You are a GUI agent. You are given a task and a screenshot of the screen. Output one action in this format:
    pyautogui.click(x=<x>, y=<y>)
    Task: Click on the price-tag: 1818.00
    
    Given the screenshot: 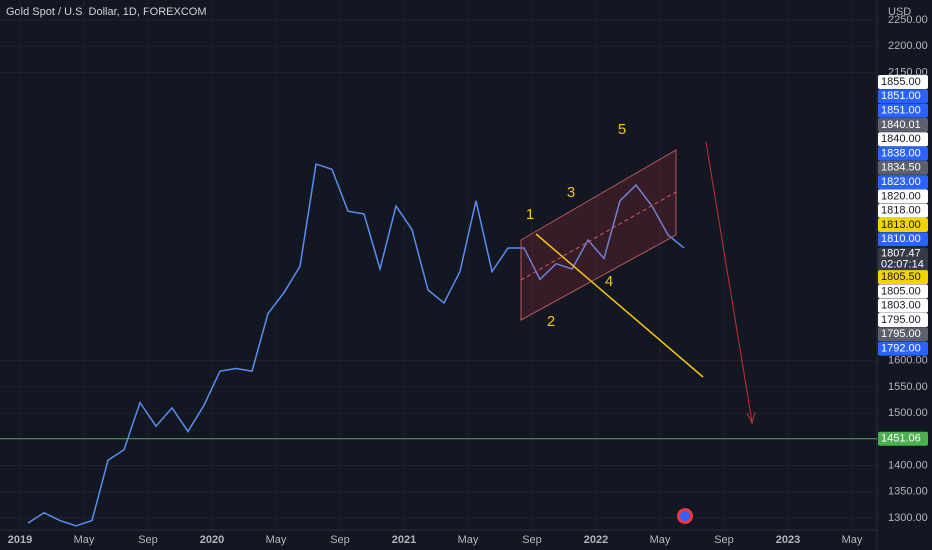 What is the action you would take?
    pyautogui.click(x=901, y=211)
    